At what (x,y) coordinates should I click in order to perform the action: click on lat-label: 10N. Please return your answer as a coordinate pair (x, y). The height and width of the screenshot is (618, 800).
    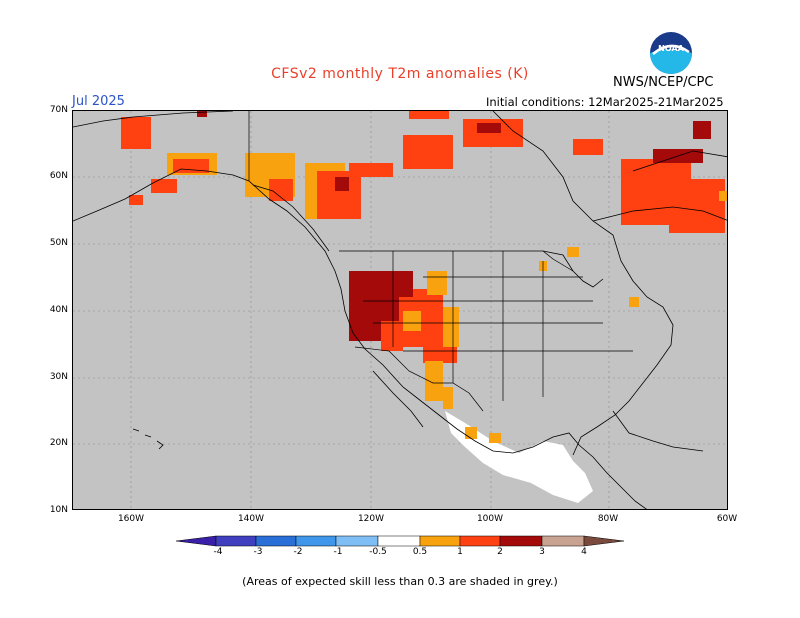
    Looking at the image, I should click on (58, 510).